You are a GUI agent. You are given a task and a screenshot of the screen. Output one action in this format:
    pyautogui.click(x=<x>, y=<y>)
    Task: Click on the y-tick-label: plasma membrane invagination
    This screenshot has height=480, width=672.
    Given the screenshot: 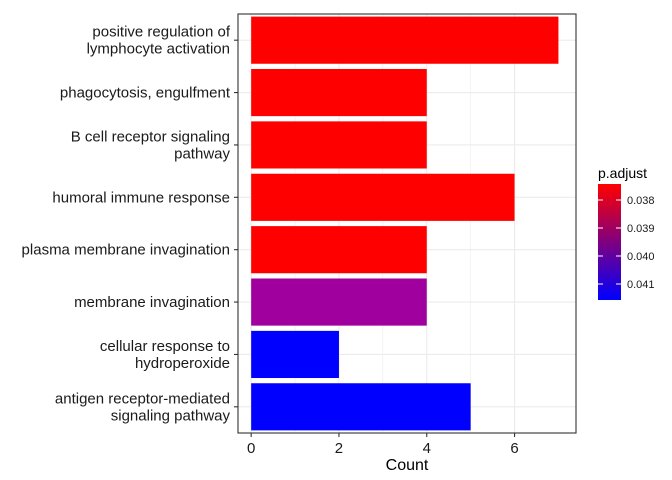 What is the action you would take?
    pyautogui.click(x=126, y=250)
    